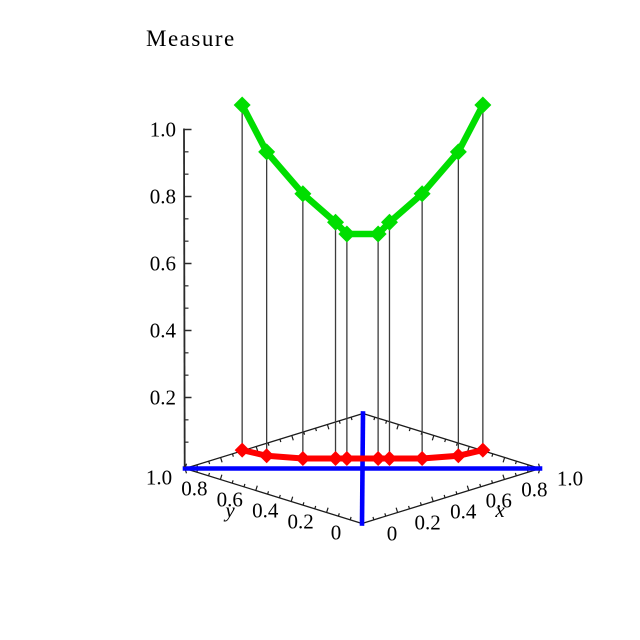 This screenshot has height=640, width=640. Describe the element at coordinates (570, 479) in the screenshot. I see `x-tick-label: 1.0` at that location.